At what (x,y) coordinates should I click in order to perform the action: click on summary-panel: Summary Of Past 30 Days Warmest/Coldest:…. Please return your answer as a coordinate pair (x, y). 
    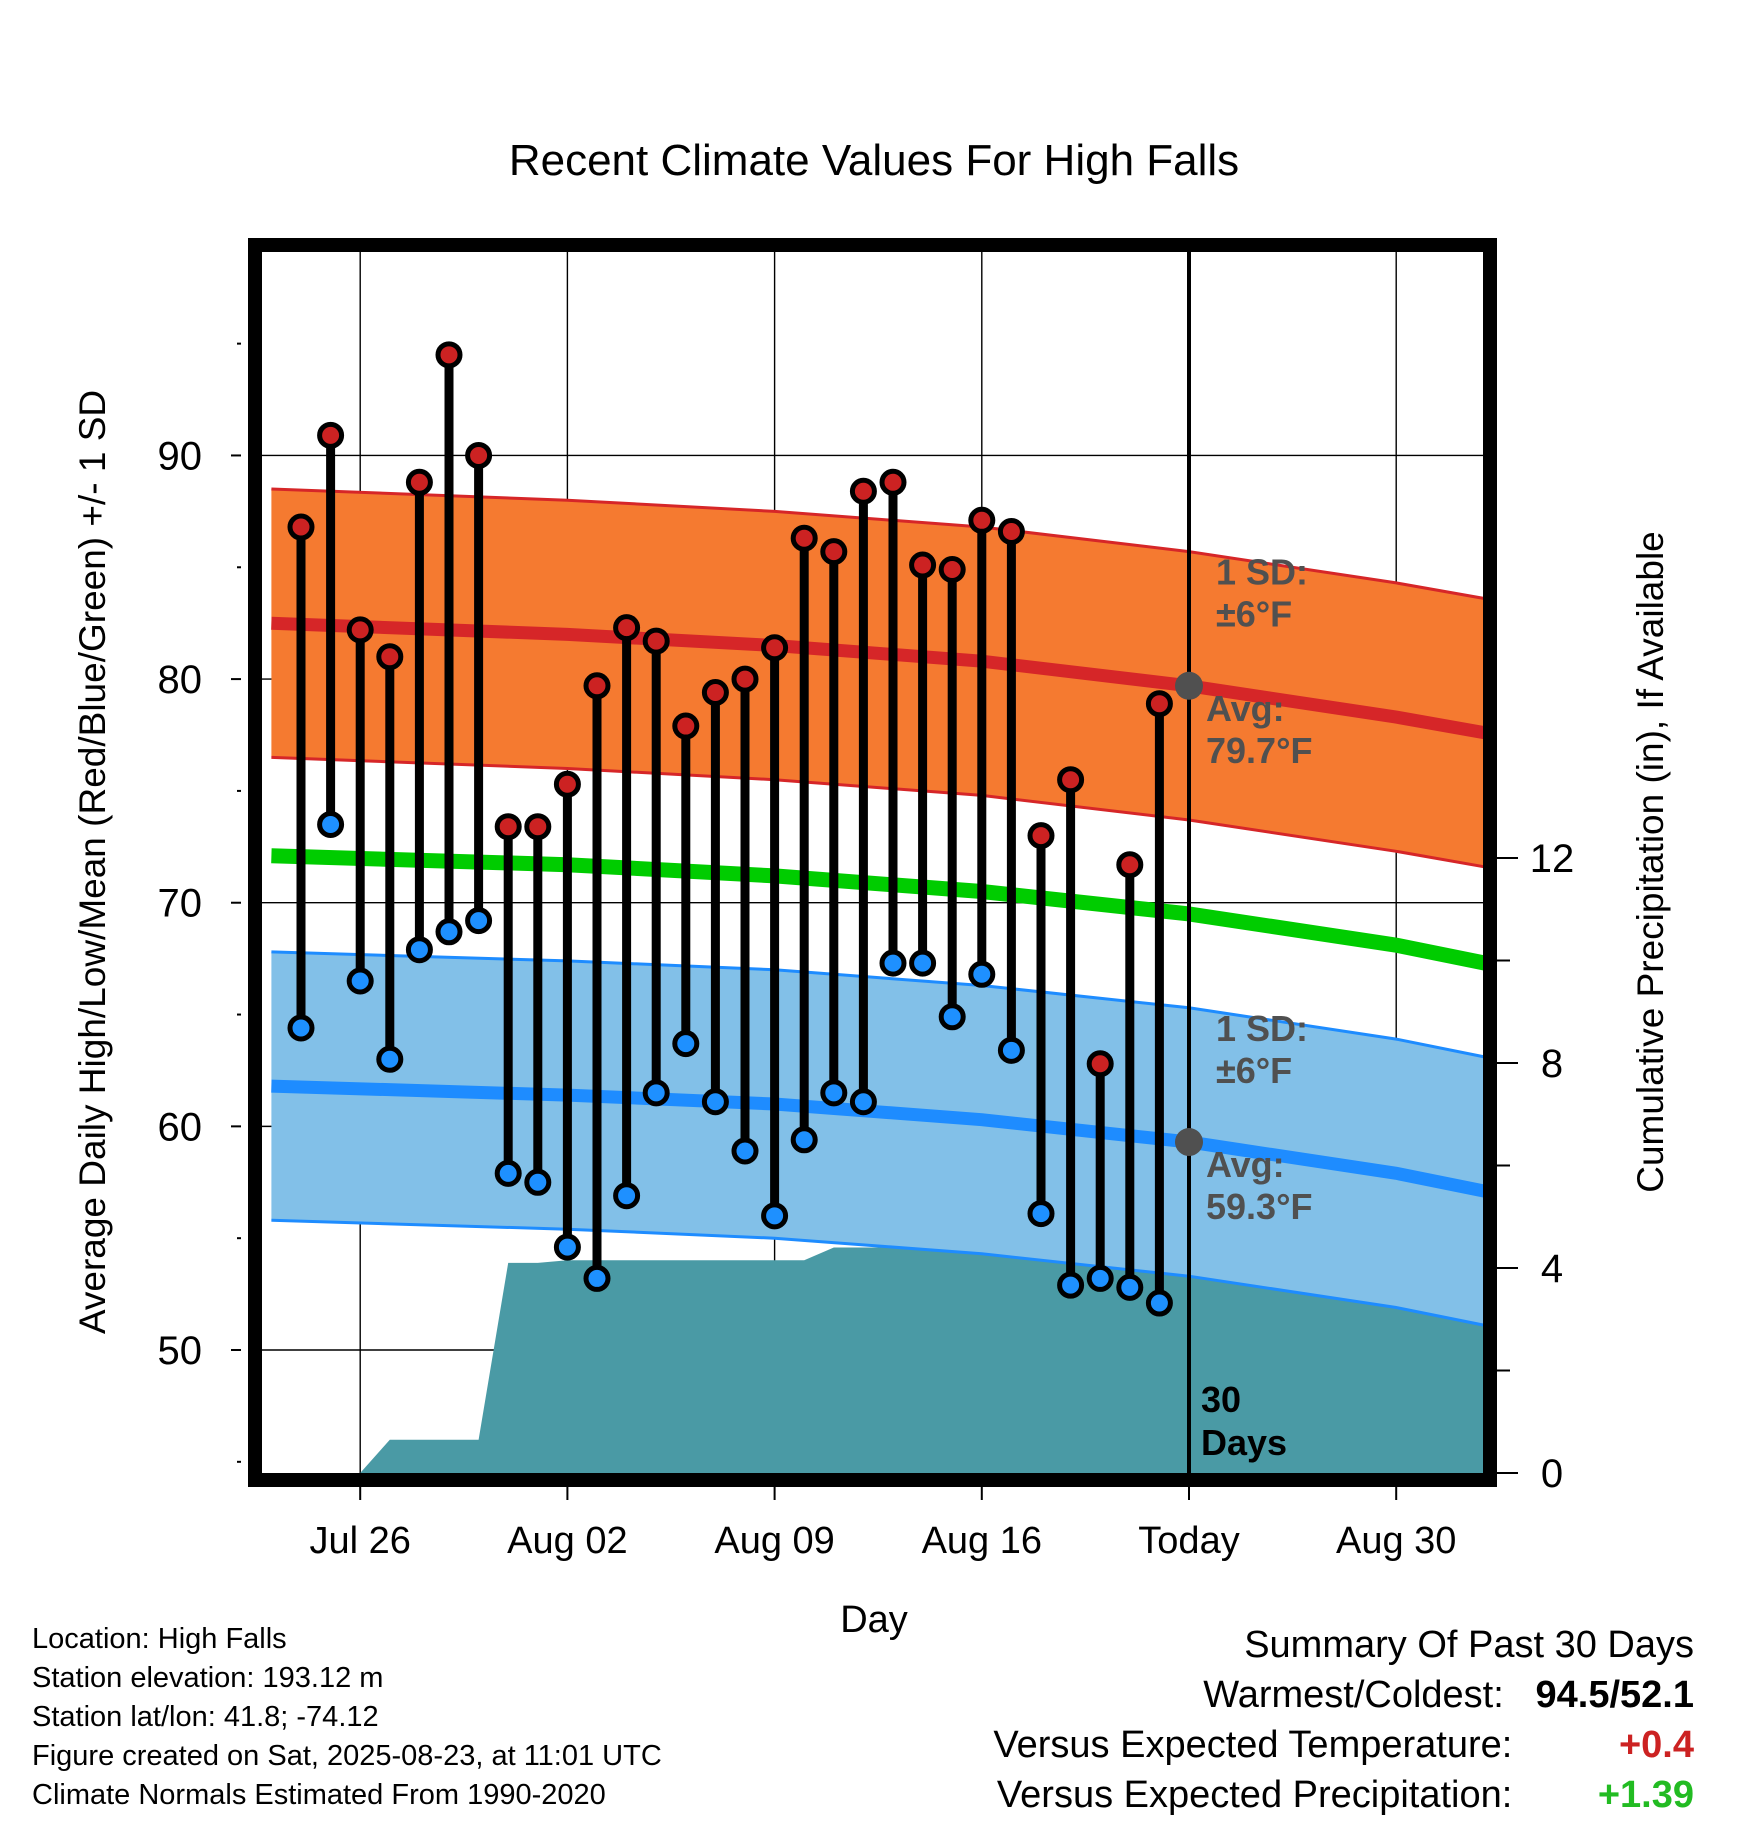
    Looking at the image, I should click on (1343, 1720).